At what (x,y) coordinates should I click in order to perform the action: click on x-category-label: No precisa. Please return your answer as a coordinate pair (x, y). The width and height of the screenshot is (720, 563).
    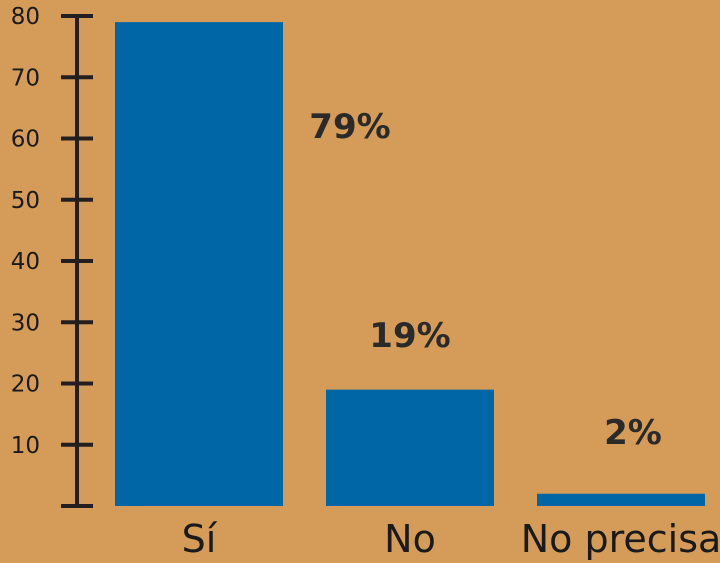
    Looking at the image, I should click on (620, 539).